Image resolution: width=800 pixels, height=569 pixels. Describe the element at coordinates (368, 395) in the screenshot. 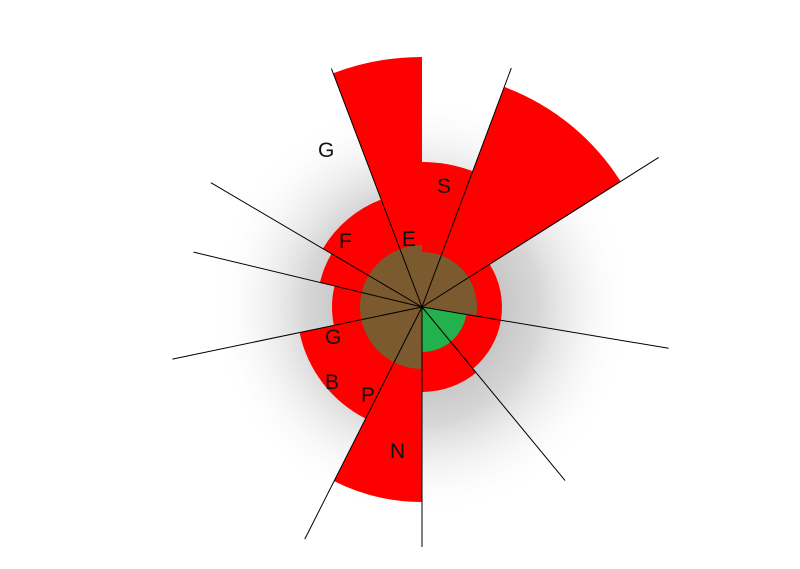

I see `segment-label-p: P` at that location.